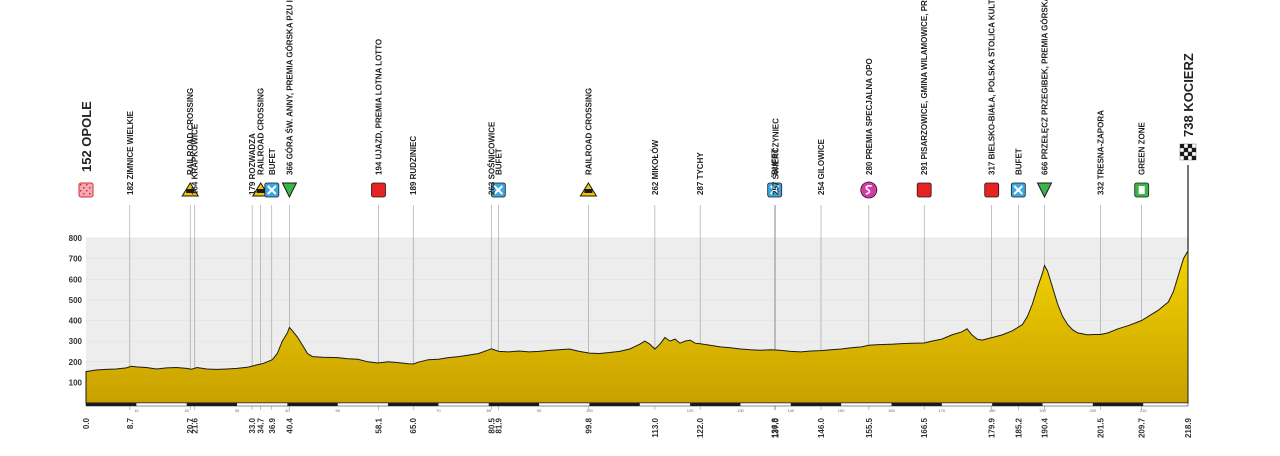  Describe the element at coordinates (1042, 410) in the screenshot. I see `minor-km-tick: 190` at that location.